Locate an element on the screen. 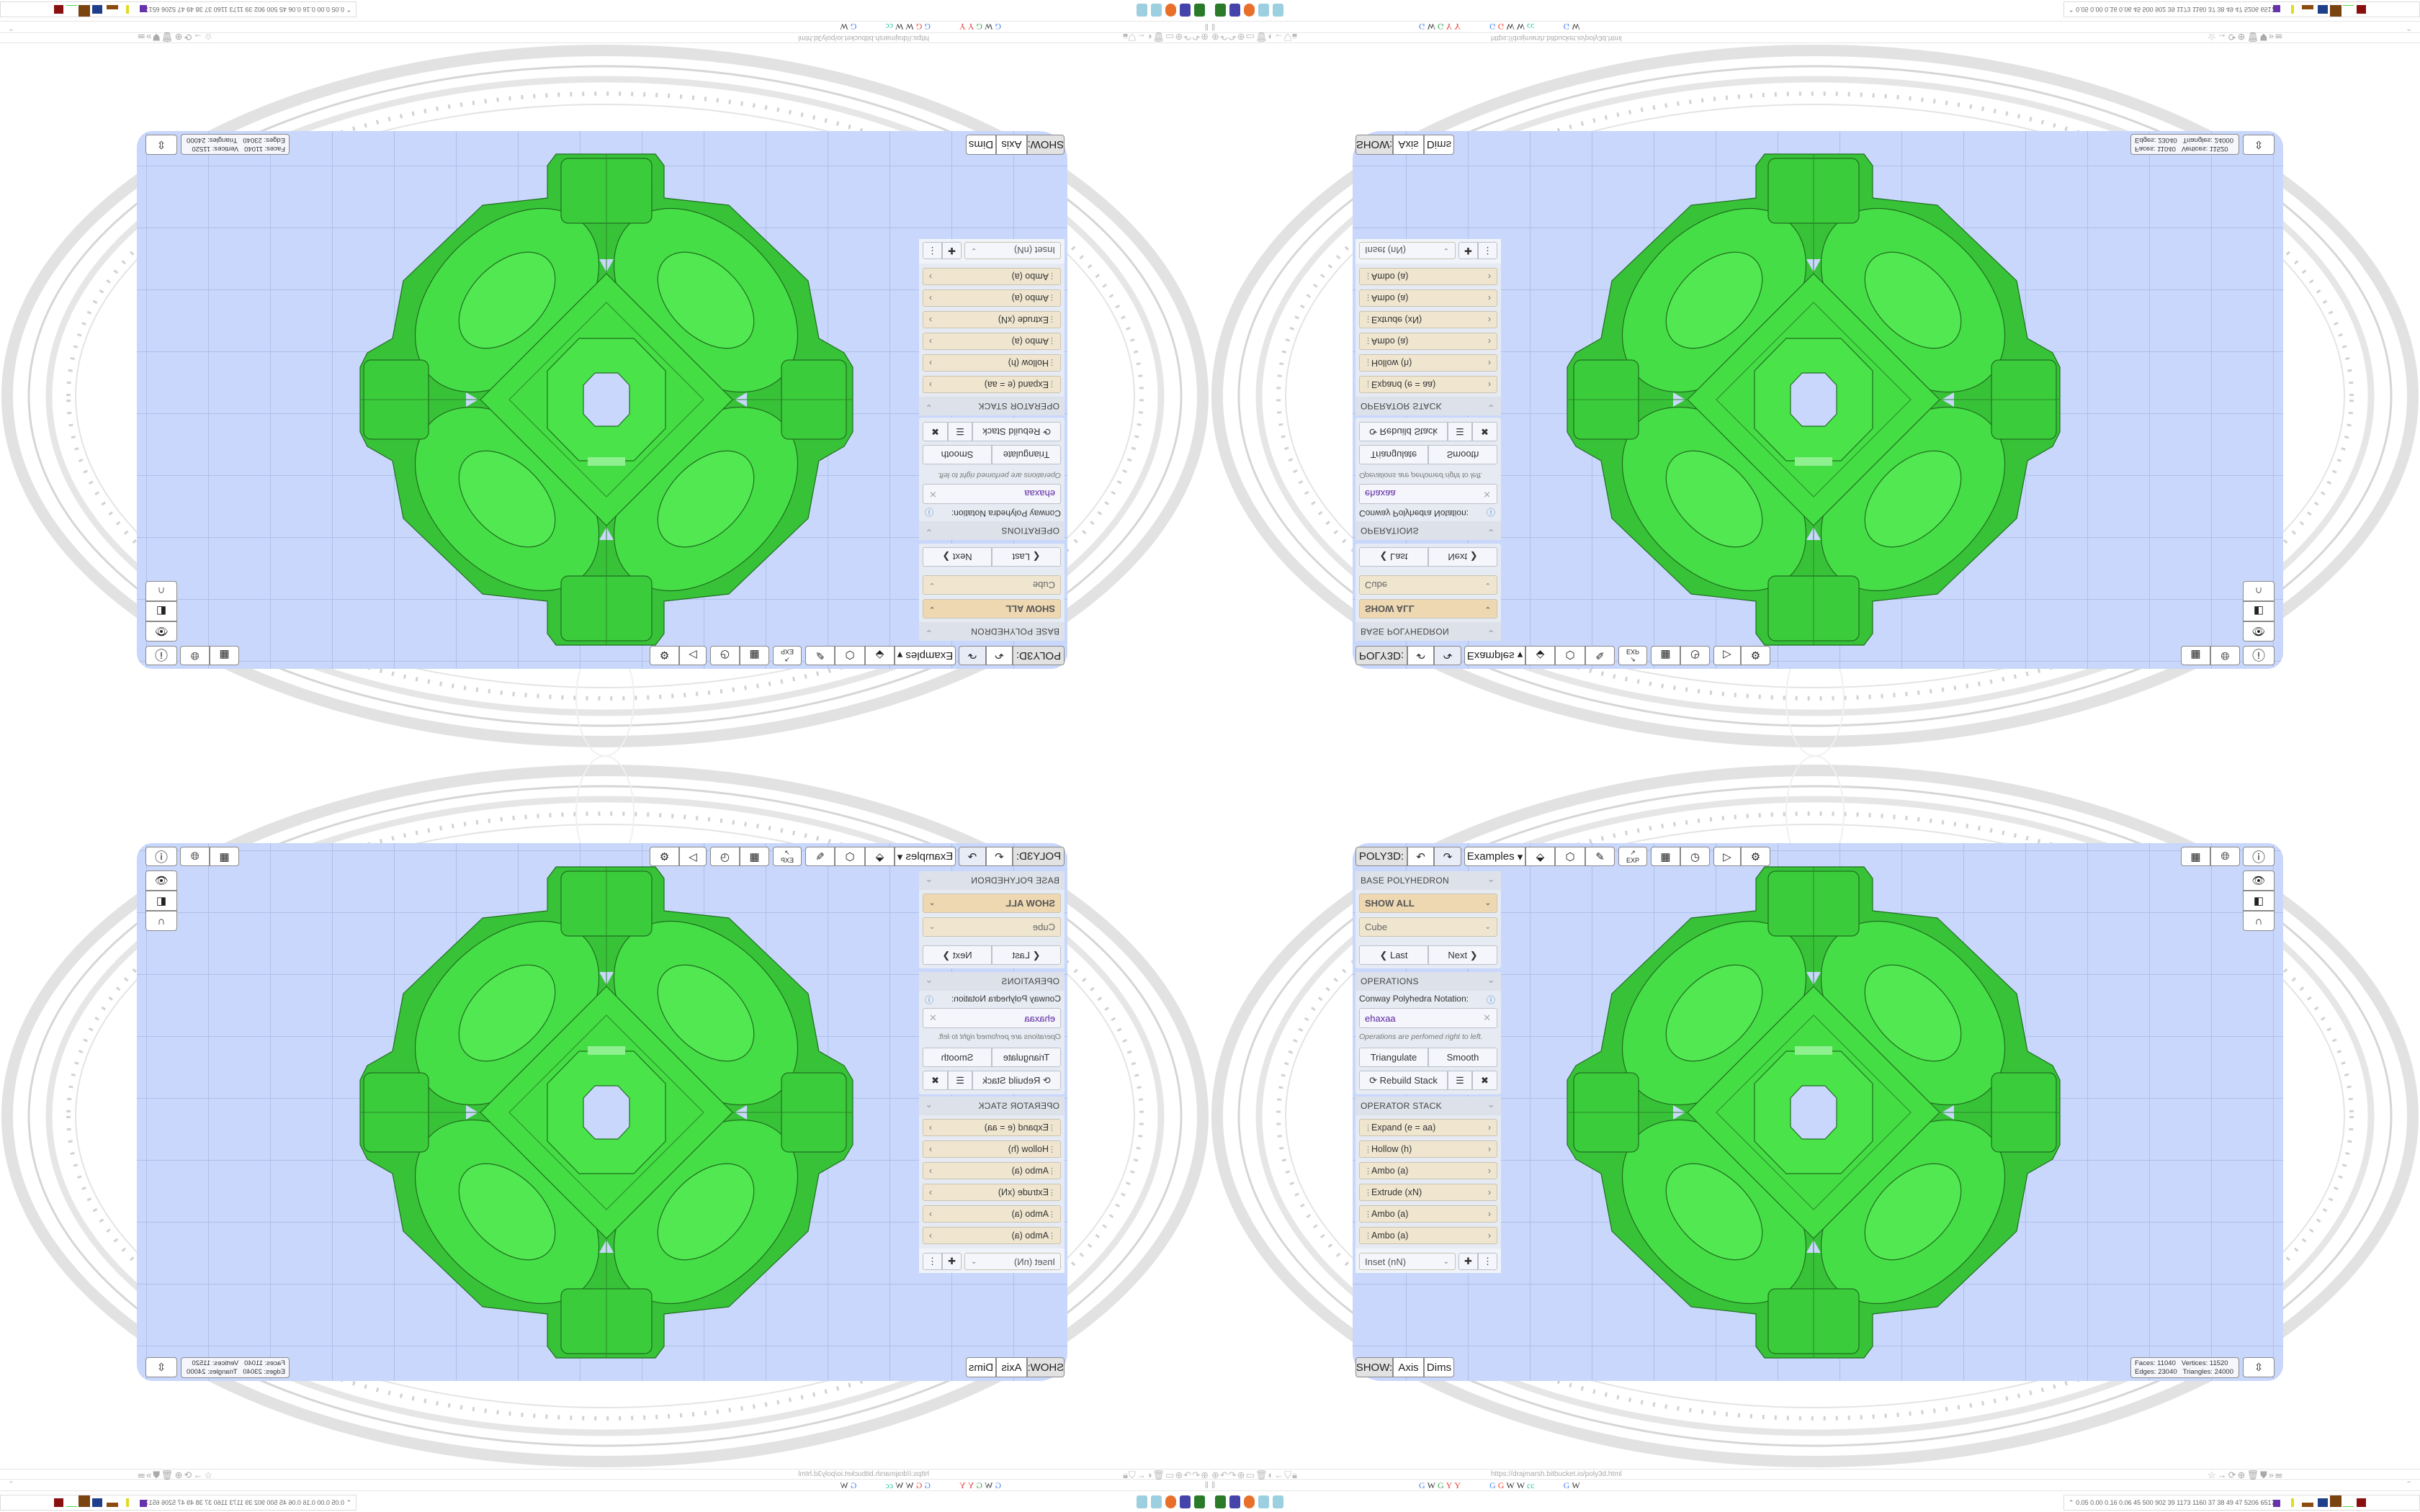  bookmark-item: cc is located at coordinates (1531, 1485).